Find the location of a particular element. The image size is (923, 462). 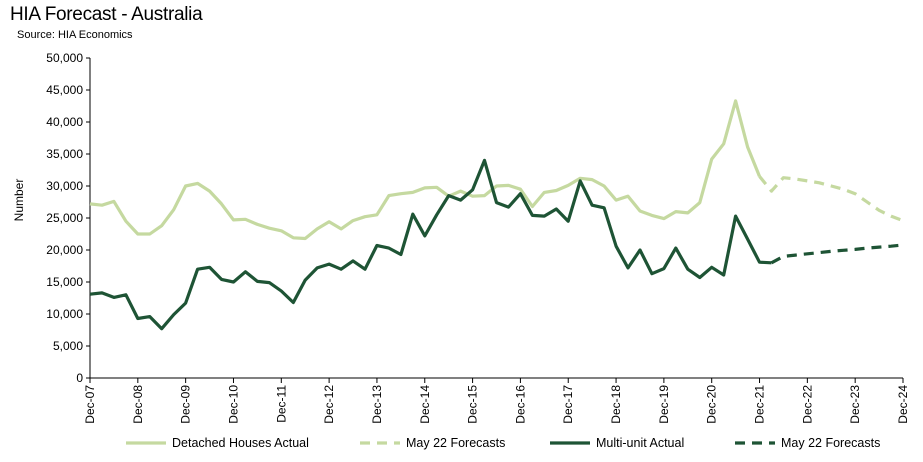

y-tick-label: 20,000 is located at coordinates (64, 250).